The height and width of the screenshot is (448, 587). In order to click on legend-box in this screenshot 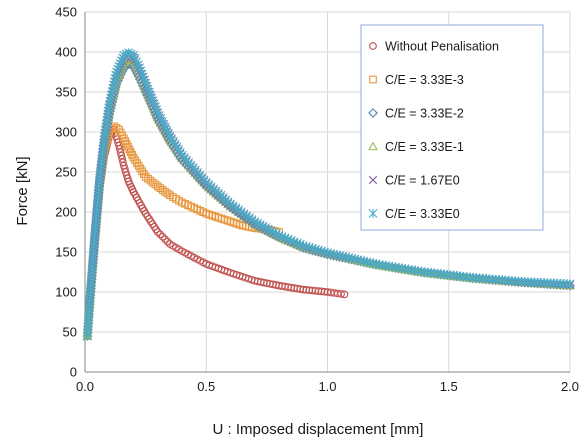, I will do `click(452, 127)`.